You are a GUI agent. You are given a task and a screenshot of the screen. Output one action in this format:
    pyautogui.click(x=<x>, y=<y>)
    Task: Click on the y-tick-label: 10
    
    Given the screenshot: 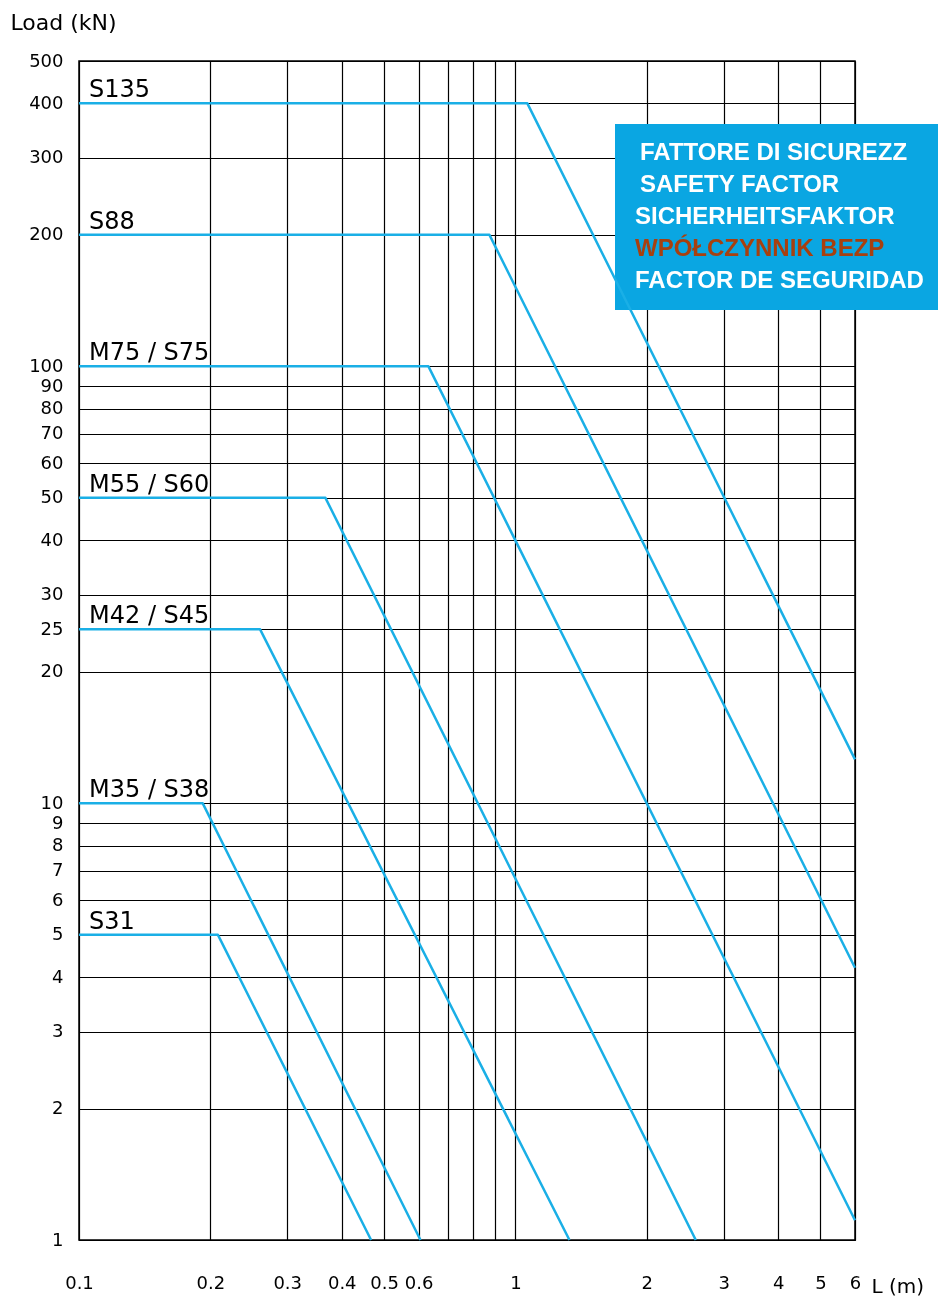 What is the action you would take?
    pyautogui.click(x=52, y=802)
    